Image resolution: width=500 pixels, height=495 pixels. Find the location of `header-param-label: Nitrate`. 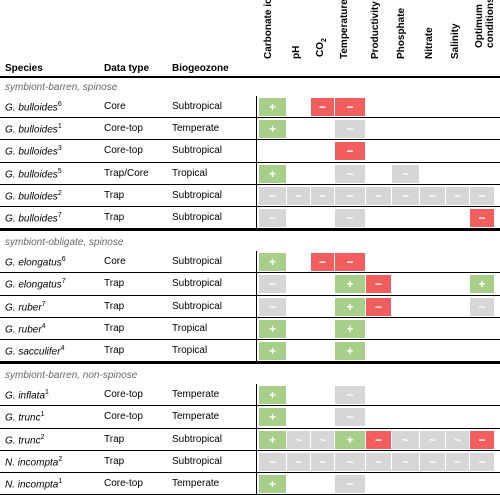

header-param-label: Nitrate is located at coordinates (429, 43).